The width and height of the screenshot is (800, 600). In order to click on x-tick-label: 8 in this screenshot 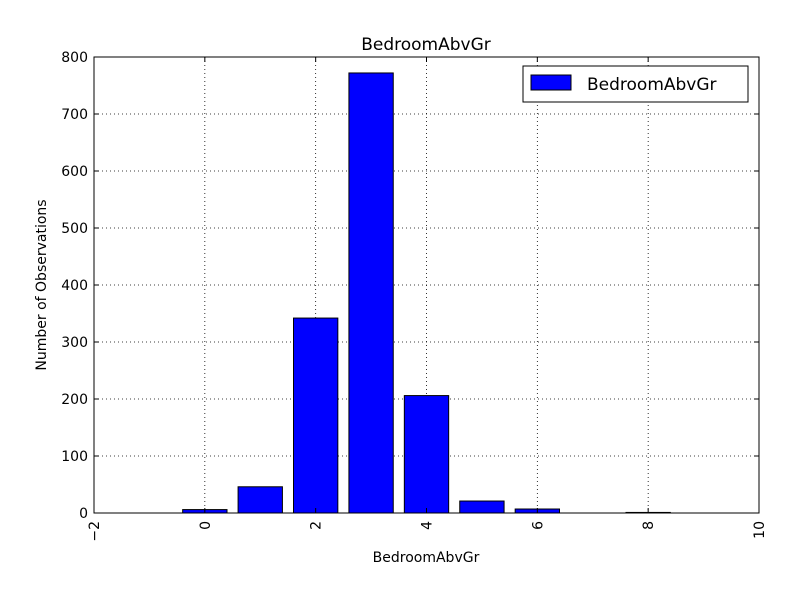, I will do `click(649, 525)`.